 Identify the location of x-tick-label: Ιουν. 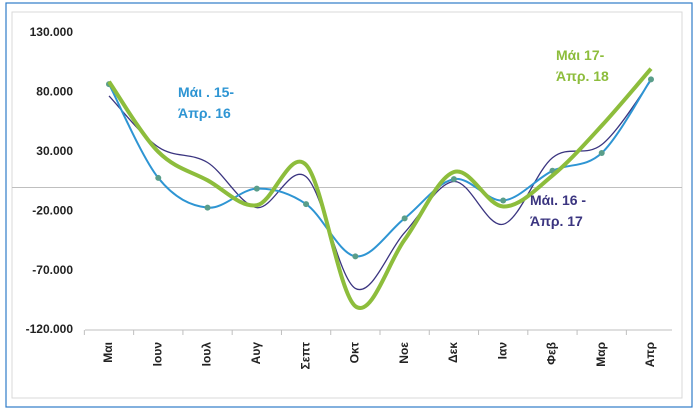
(157, 354).